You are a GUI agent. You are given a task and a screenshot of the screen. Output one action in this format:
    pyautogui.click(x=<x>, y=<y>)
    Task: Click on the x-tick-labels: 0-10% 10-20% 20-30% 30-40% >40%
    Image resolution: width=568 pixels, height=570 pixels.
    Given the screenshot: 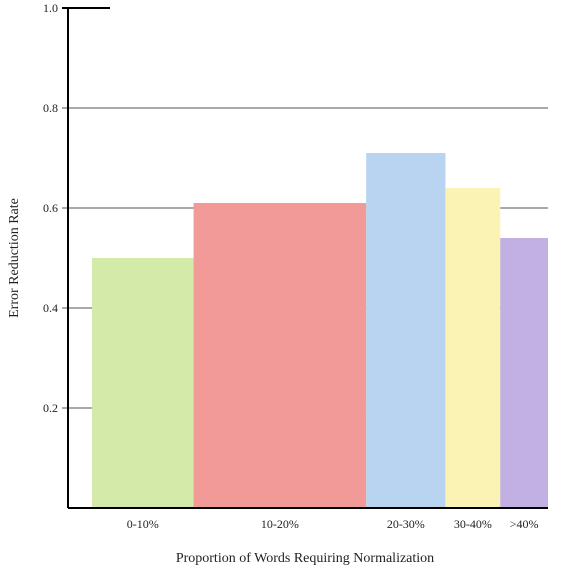 What is the action you would take?
    pyautogui.click(x=333, y=524)
    